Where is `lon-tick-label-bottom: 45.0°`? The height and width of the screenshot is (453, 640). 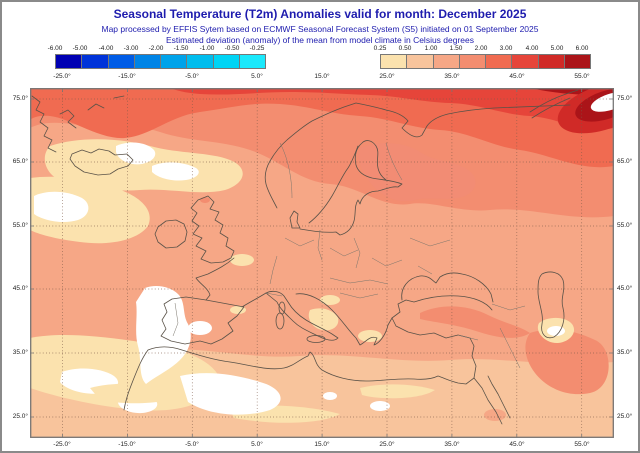 lon-tick-label-bottom: 45.0° is located at coordinates (517, 444).